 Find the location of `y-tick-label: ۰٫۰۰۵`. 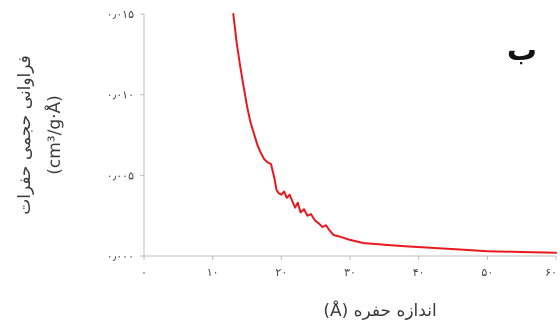

y-tick-label: ۰٫۰۰۵ is located at coordinates (120, 175).